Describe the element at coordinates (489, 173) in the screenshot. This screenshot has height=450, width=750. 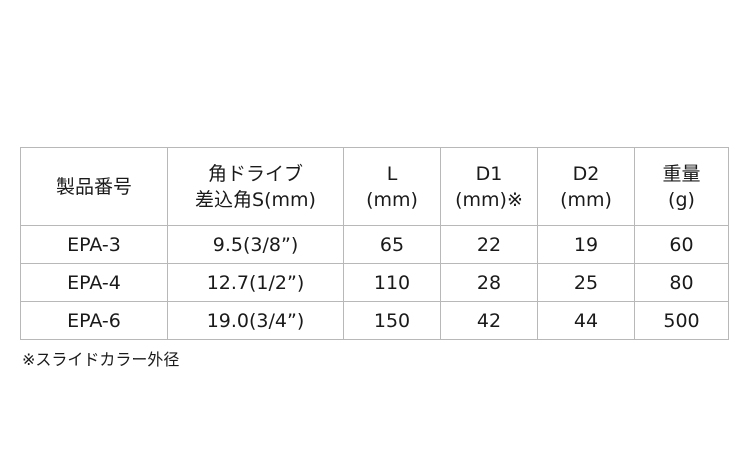
I see `header-text: D1` at that location.